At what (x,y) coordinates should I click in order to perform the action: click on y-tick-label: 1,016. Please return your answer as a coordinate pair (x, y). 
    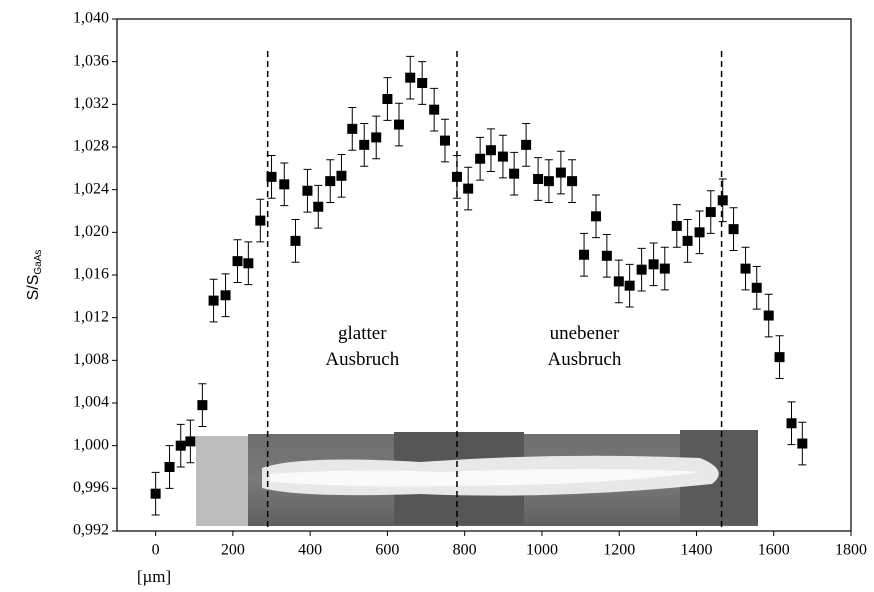
    Looking at the image, I should click on (91, 274).